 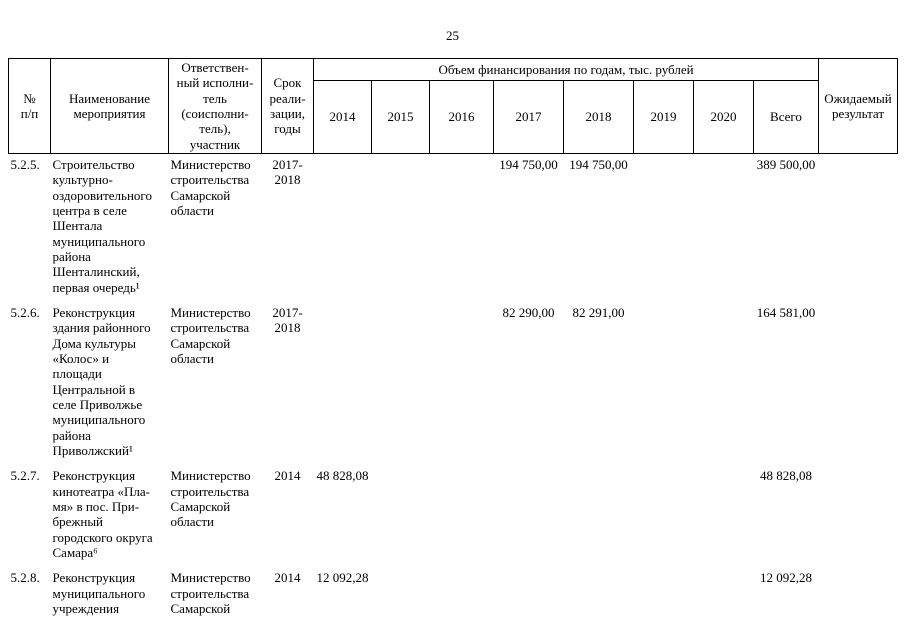 What do you see at coordinates (786, 578) in the screenshot?
I see `value-total: 12 092,28` at bounding box center [786, 578].